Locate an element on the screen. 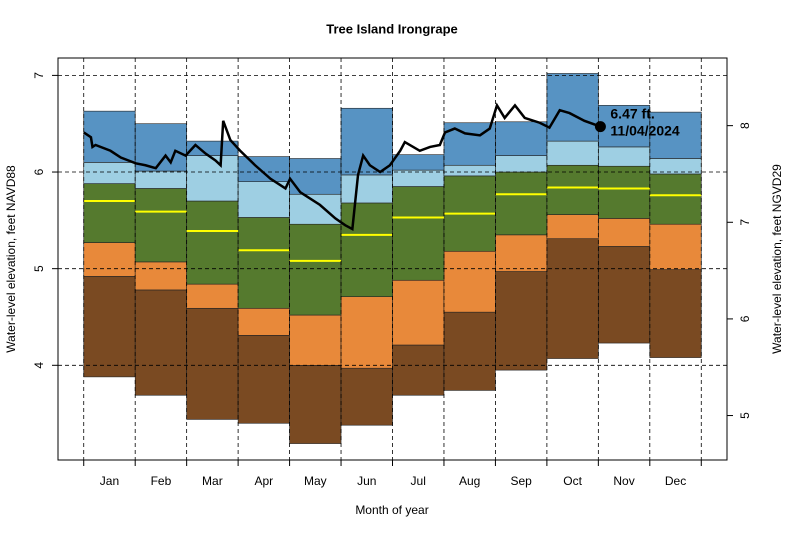 The image size is (800, 533). y-tick-label: 5 is located at coordinates (39, 268).